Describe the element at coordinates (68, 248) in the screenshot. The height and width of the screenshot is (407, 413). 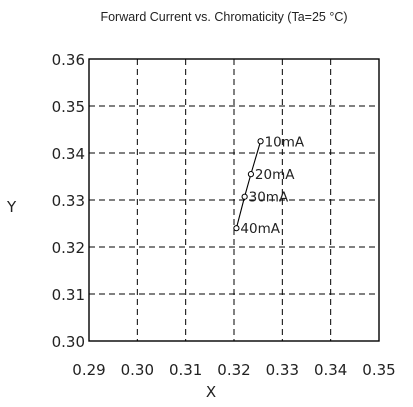
I see `y-tick-label: 0.32` at that location.